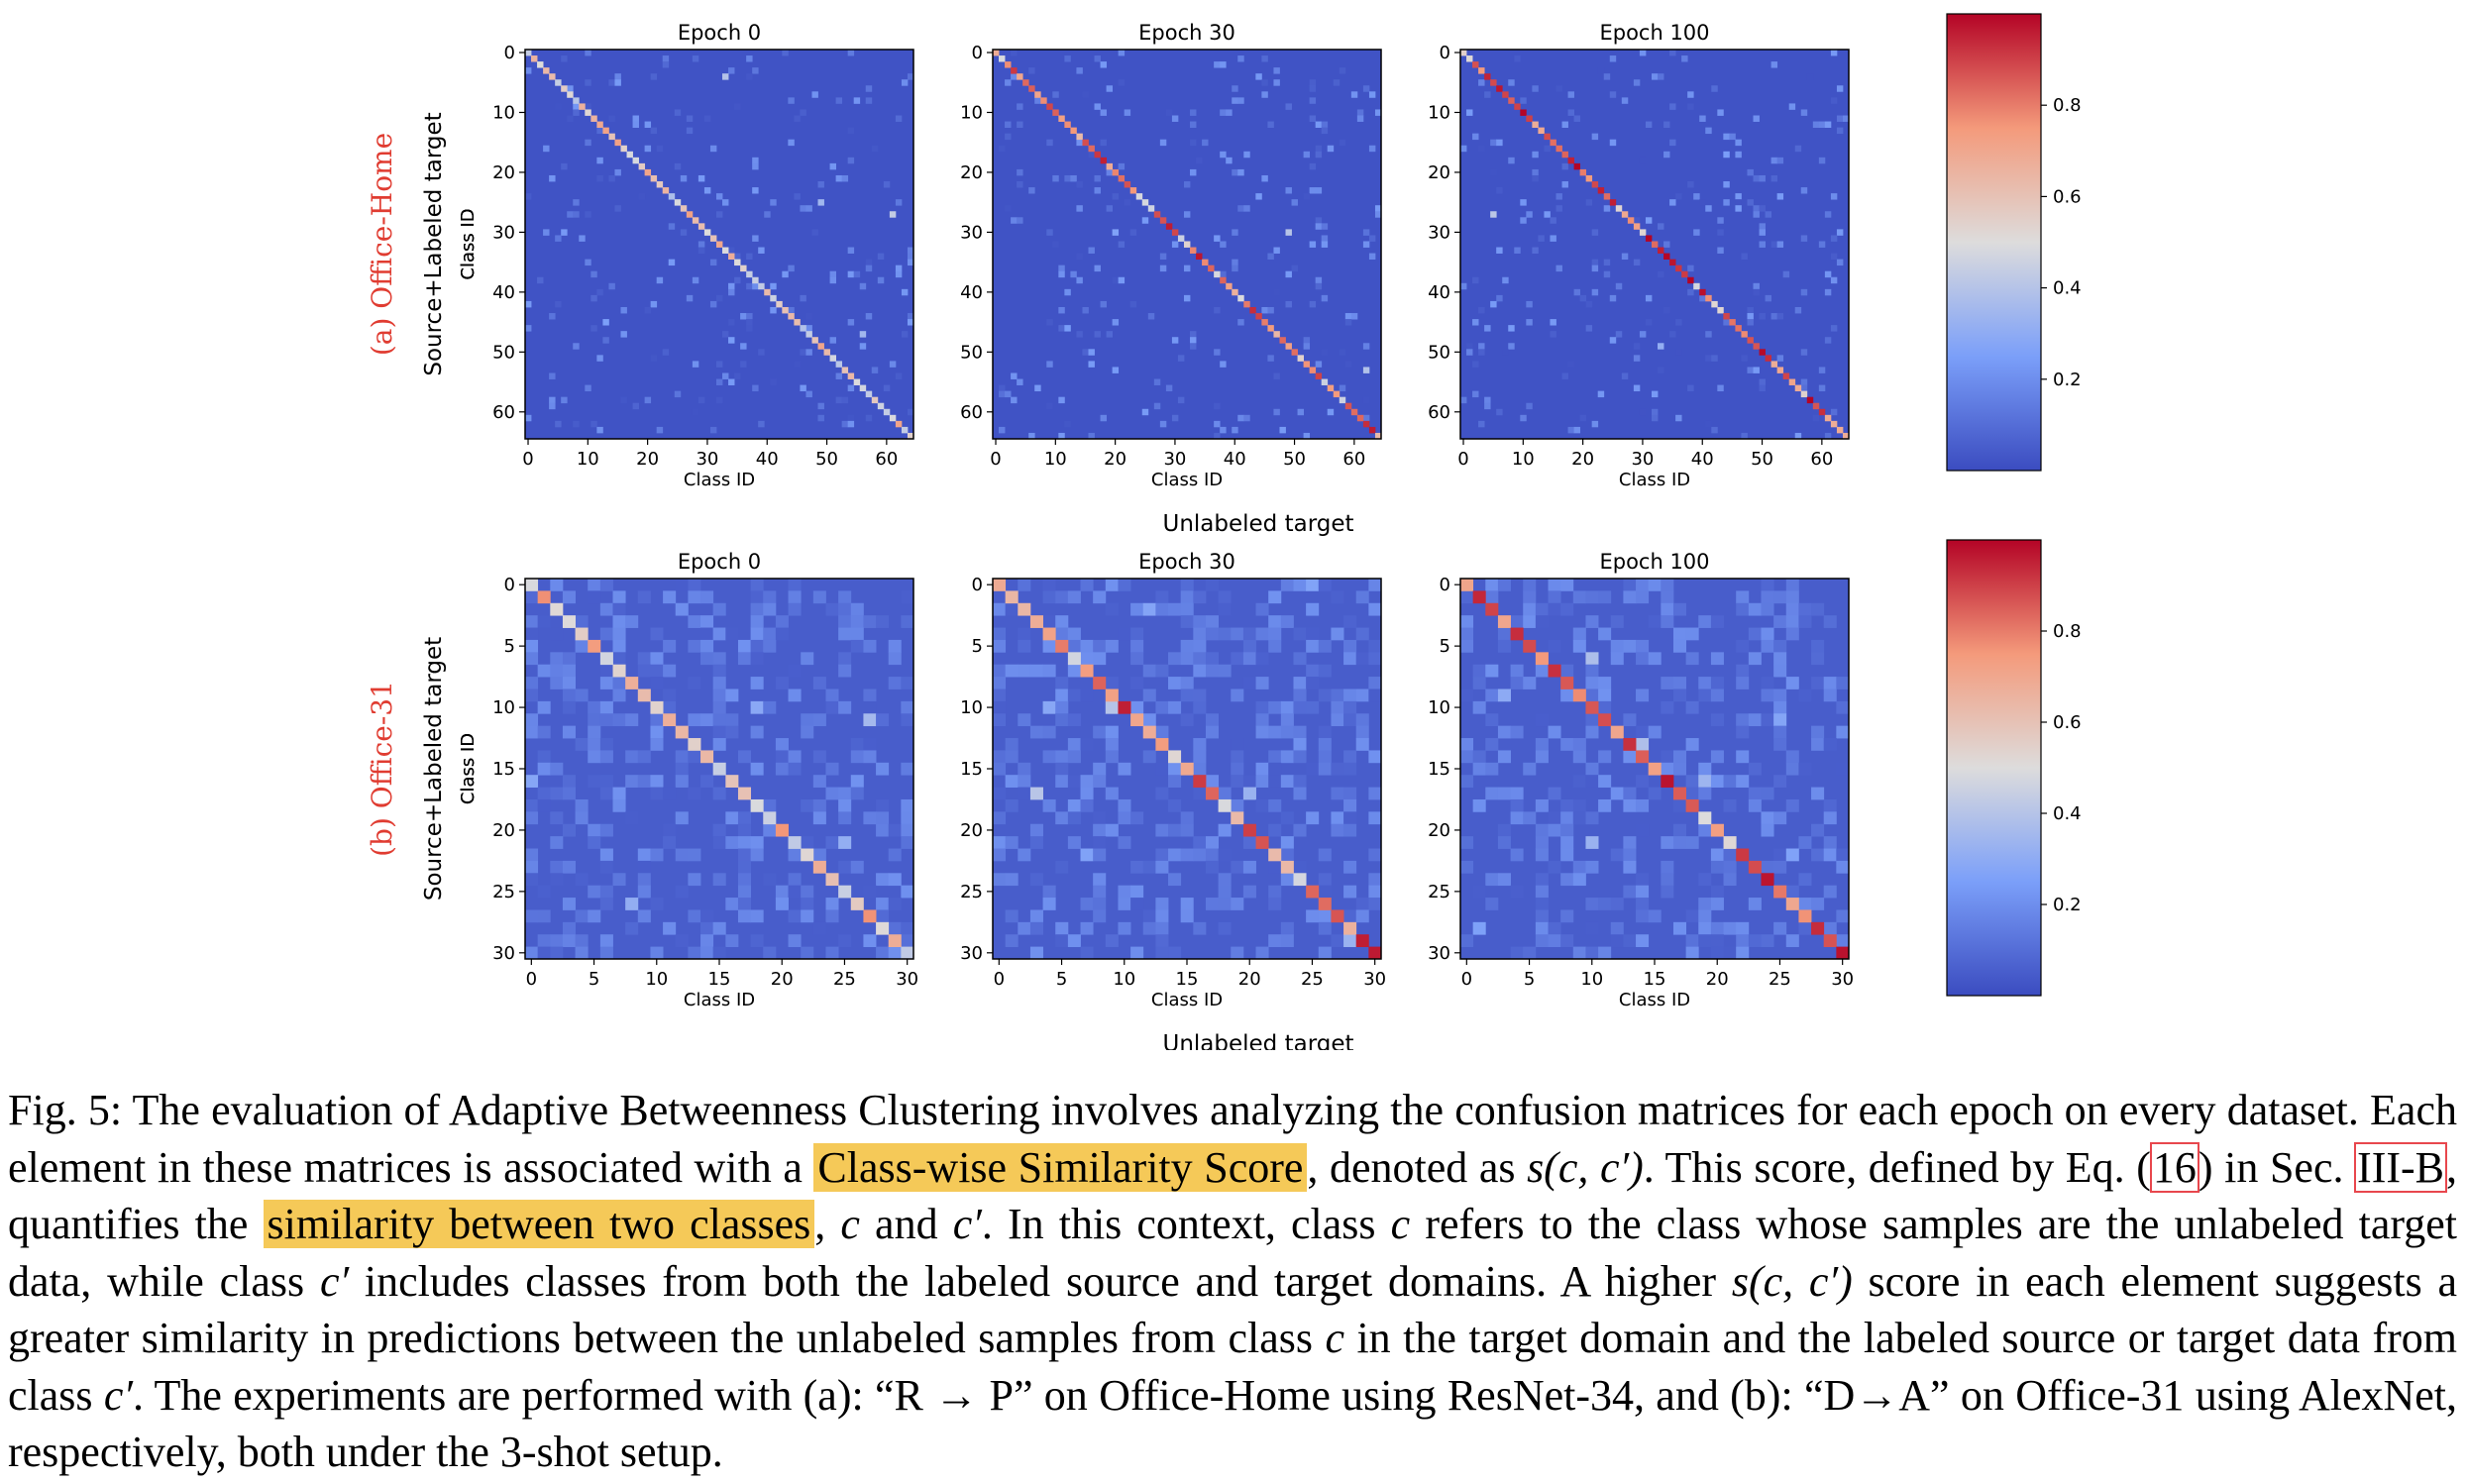 The image size is (2467, 1484). What do you see at coordinates (503, 112) in the screenshot?
I see `y-tick-label: 10` at bounding box center [503, 112].